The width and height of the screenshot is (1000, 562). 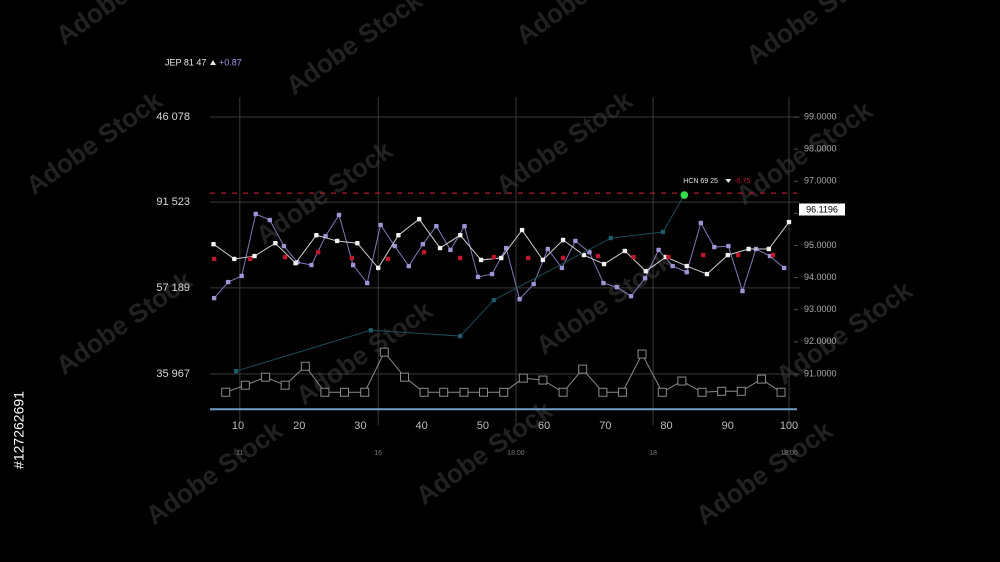 I want to click on x-tick-label: 100, so click(x=789, y=426).